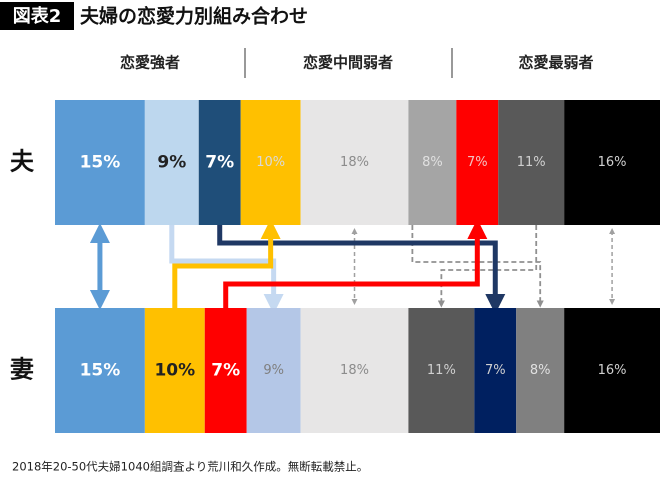  Describe the element at coordinates (22, 162) in the screenshot. I see `row-label: 夫` at that location.